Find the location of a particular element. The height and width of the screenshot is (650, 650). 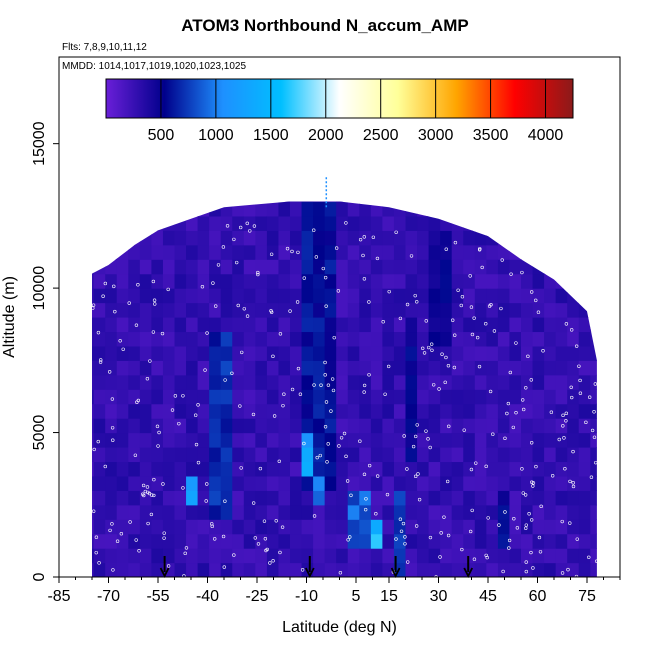

y-tick-label: 0 is located at coordinates (39, 576).